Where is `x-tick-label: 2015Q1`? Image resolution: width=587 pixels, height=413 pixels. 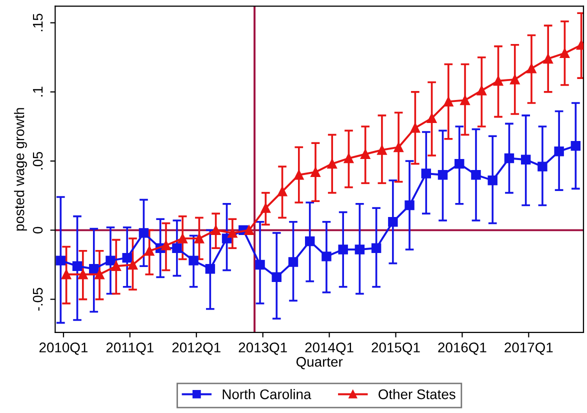
x-tick-label: 2015Q1 is located at coordinates (396, 348).